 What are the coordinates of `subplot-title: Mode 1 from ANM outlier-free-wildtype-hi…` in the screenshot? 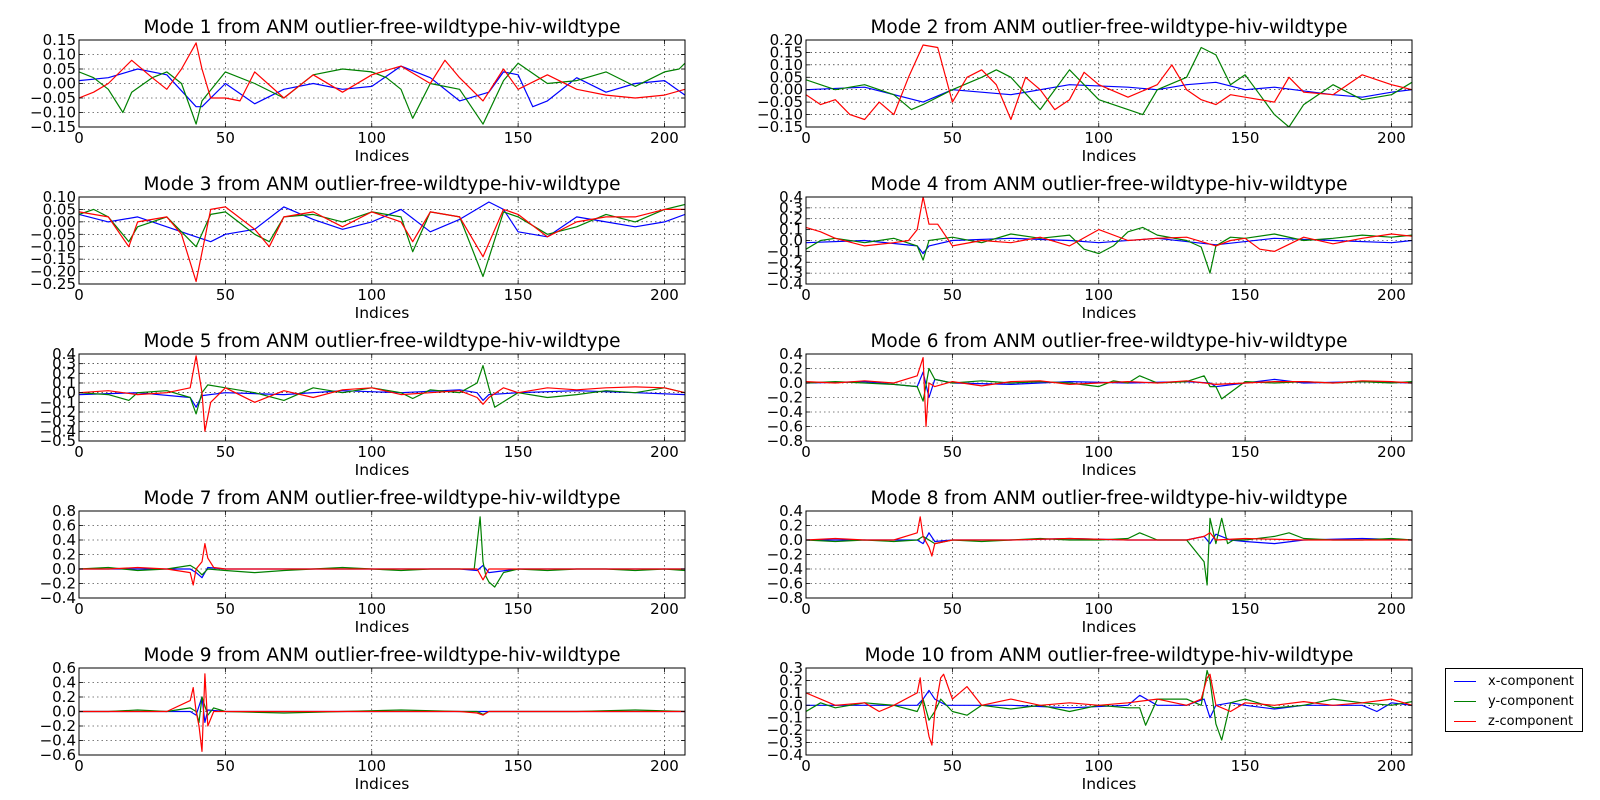 It's located at (381, 27).